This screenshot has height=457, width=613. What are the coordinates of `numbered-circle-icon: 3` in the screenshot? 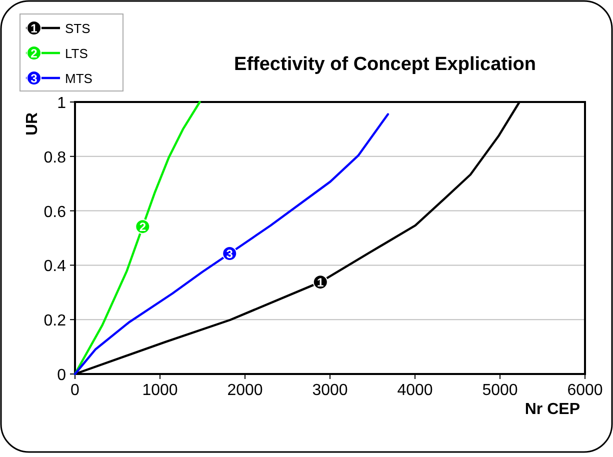 It's located at (34, 78).